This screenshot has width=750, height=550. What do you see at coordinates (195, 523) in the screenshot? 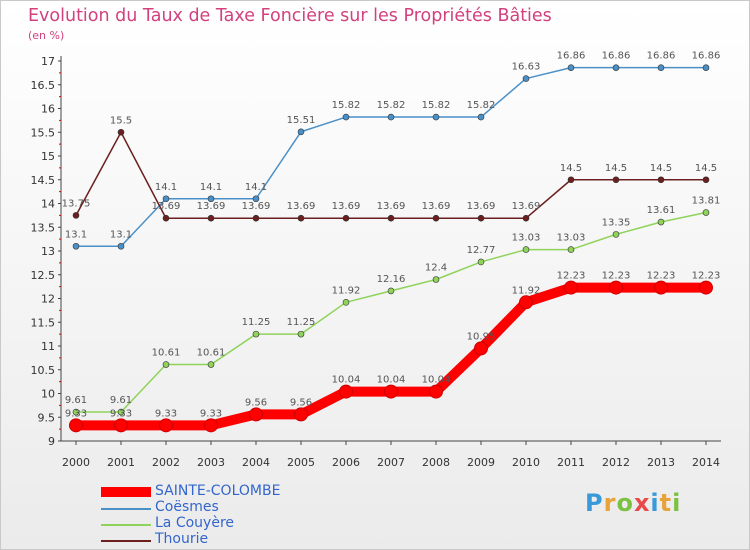
I see `legend-label-la-couyere: La Couyère` at bounding box center [195, 523].